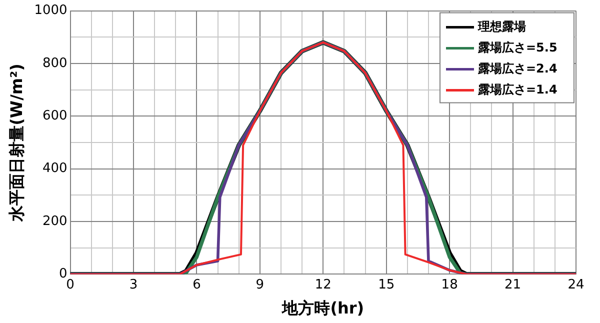  I want to click on y-axis-title: 水平面日射量(W/m²), so click(16, 143).